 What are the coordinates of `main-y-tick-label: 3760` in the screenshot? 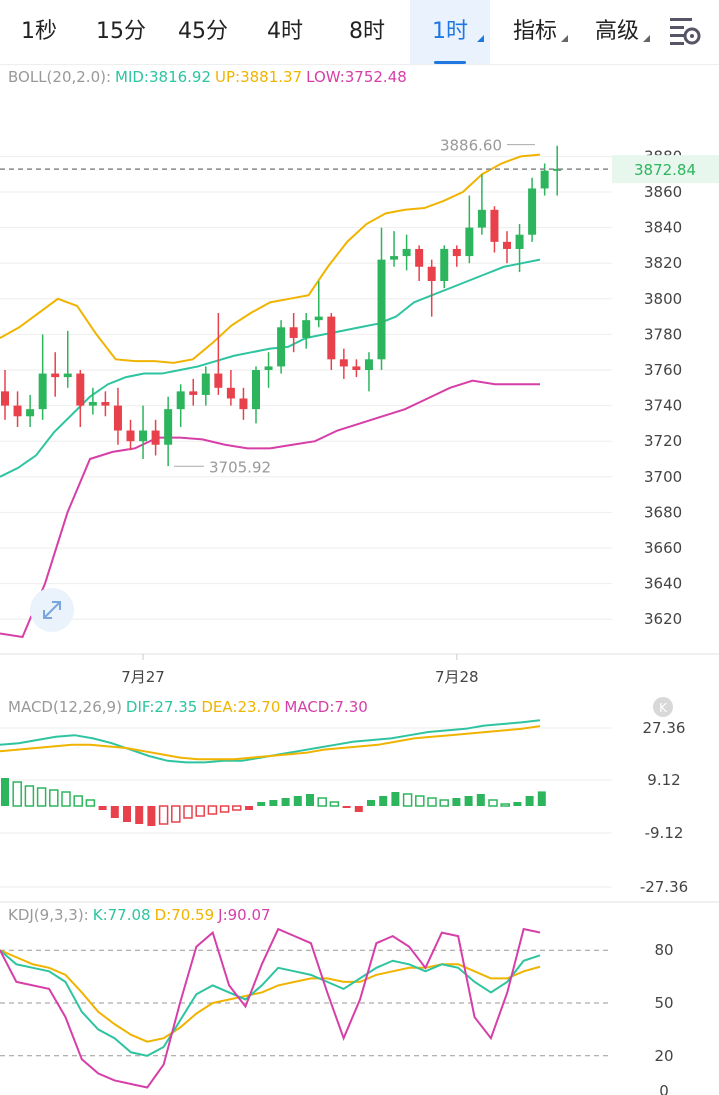 It's located at (663, 370).